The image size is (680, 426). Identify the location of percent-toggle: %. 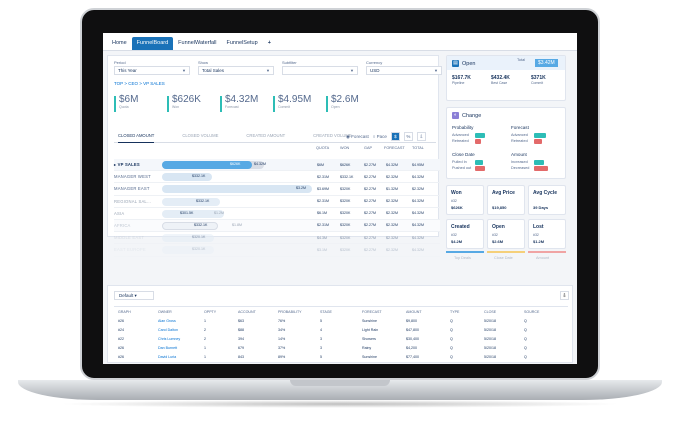
(408, 136).